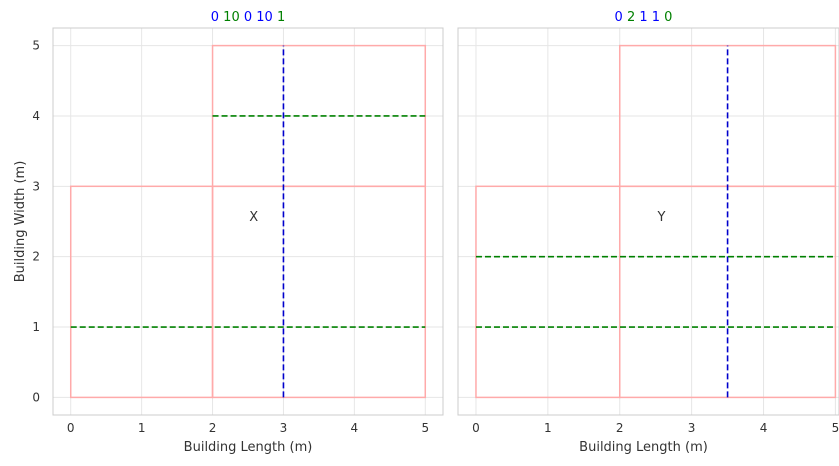 This screenshot has height=466, width=839. I want to click on y-tick-label: 0, so click(36, 397).